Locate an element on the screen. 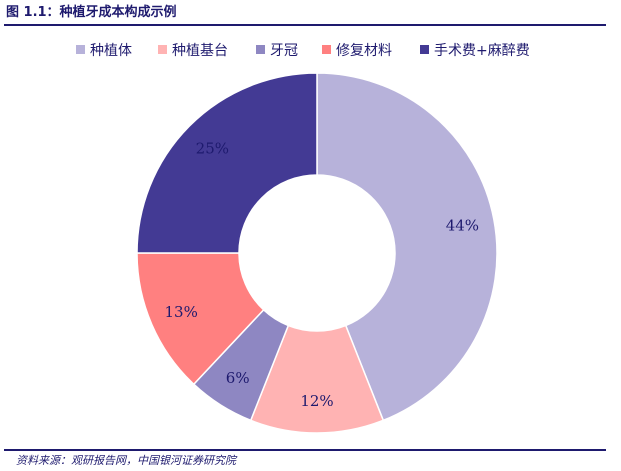 This screenshot has width=621, height=471. legend-label-0: 种植体 is located at coordinates (111, 51).